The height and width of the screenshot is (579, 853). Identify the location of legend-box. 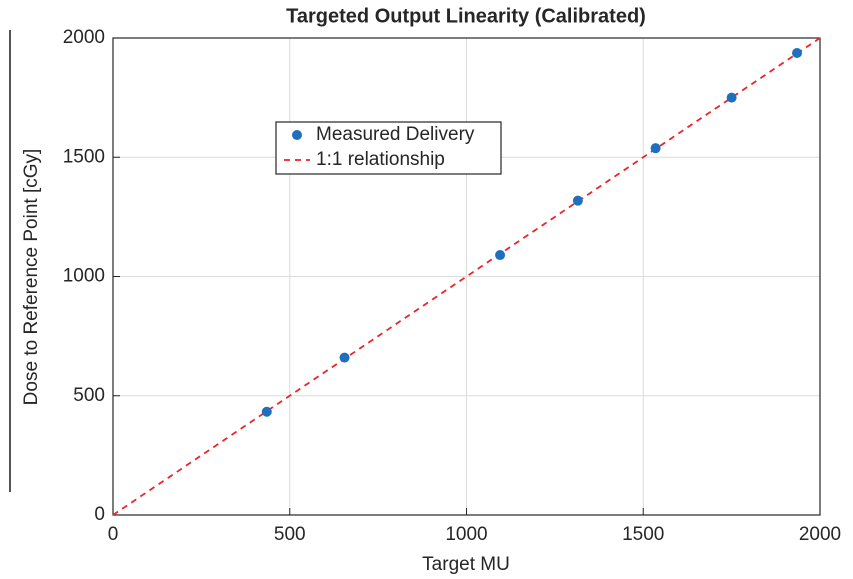
(388, 148).